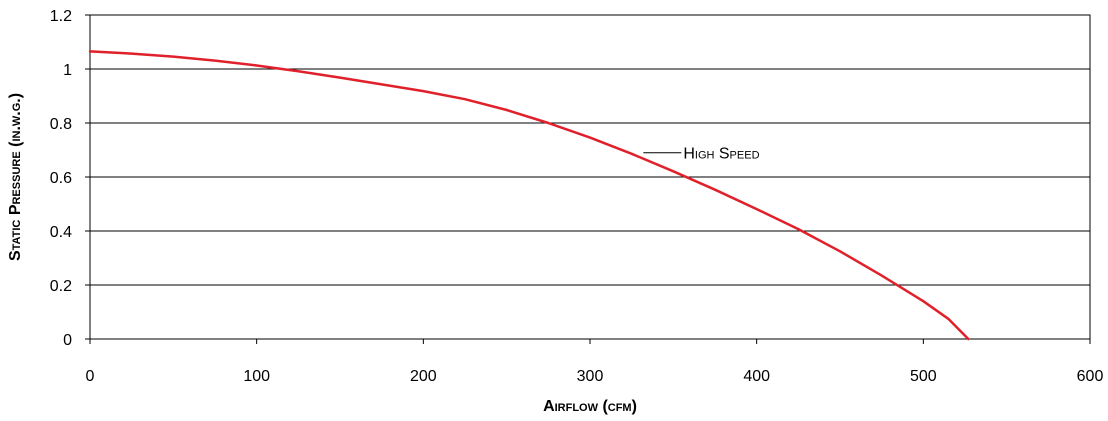 The image size is (1108, 421). What do you see at coordinates (15, 177) in the screenshot?
I see `y-axis-title: Static Pressure (in.w.g.)` at bounding box center [15, 177].